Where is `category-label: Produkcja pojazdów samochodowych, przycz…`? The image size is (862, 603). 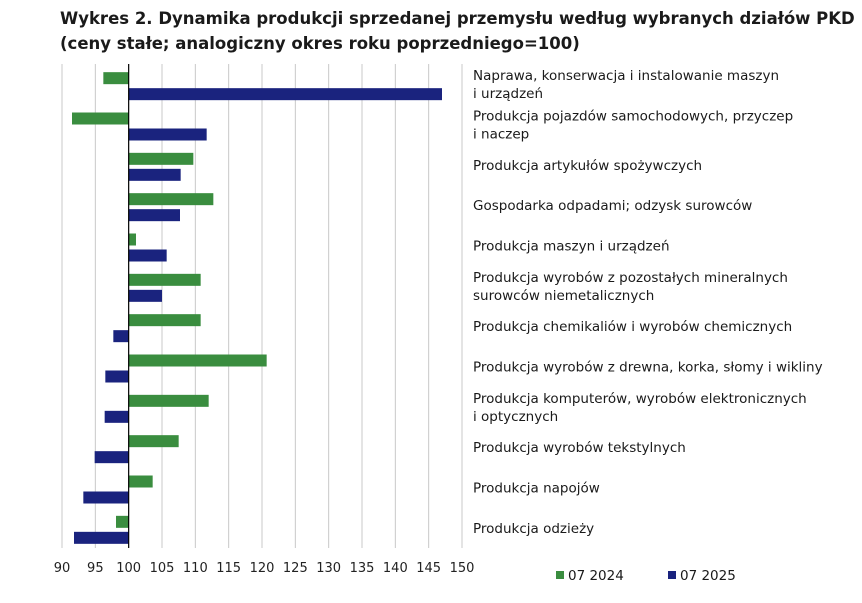 category-label: Produkcja pojazdów samochodowych, przycz… is located at coordinates (633, 117).